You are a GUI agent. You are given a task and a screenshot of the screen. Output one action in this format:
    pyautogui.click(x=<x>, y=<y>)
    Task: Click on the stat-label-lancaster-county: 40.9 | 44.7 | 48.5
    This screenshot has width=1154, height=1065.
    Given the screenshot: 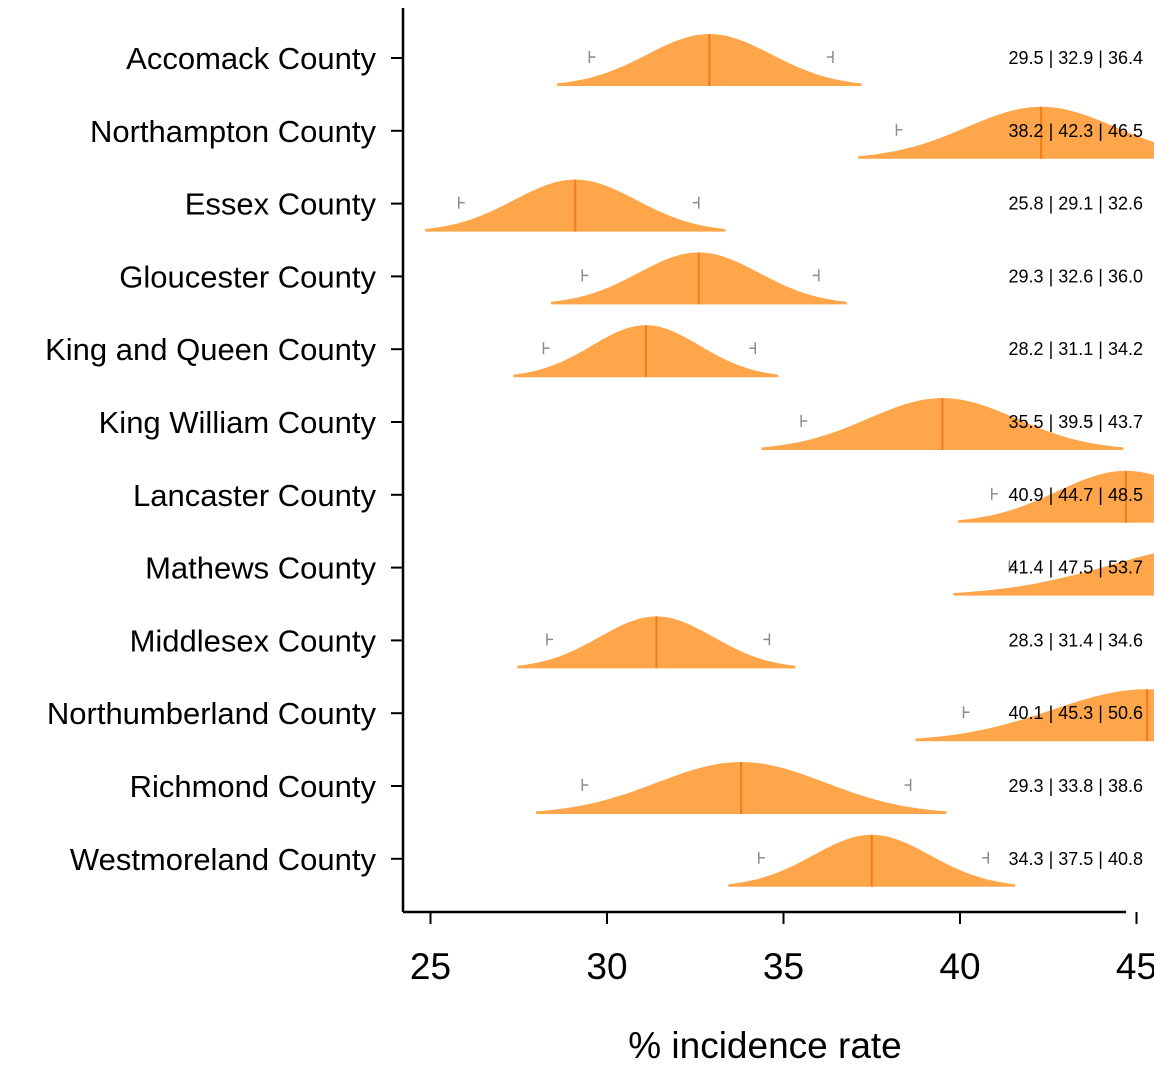 What is the action you would take?
    pyautogui.click(x=1076, y=495)
    